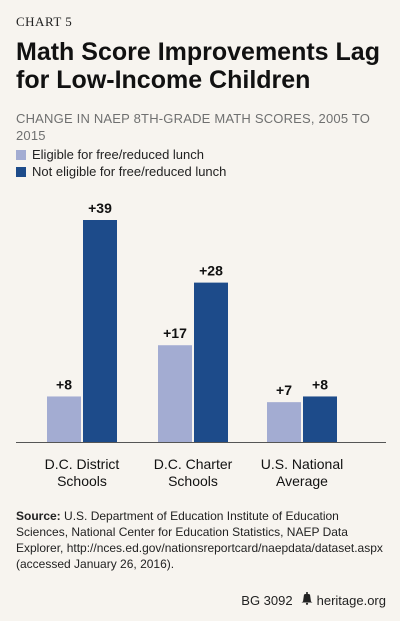 This screenshot has width=400, height=621. I want to click on site-name: heritage.org, so click(351, 600).